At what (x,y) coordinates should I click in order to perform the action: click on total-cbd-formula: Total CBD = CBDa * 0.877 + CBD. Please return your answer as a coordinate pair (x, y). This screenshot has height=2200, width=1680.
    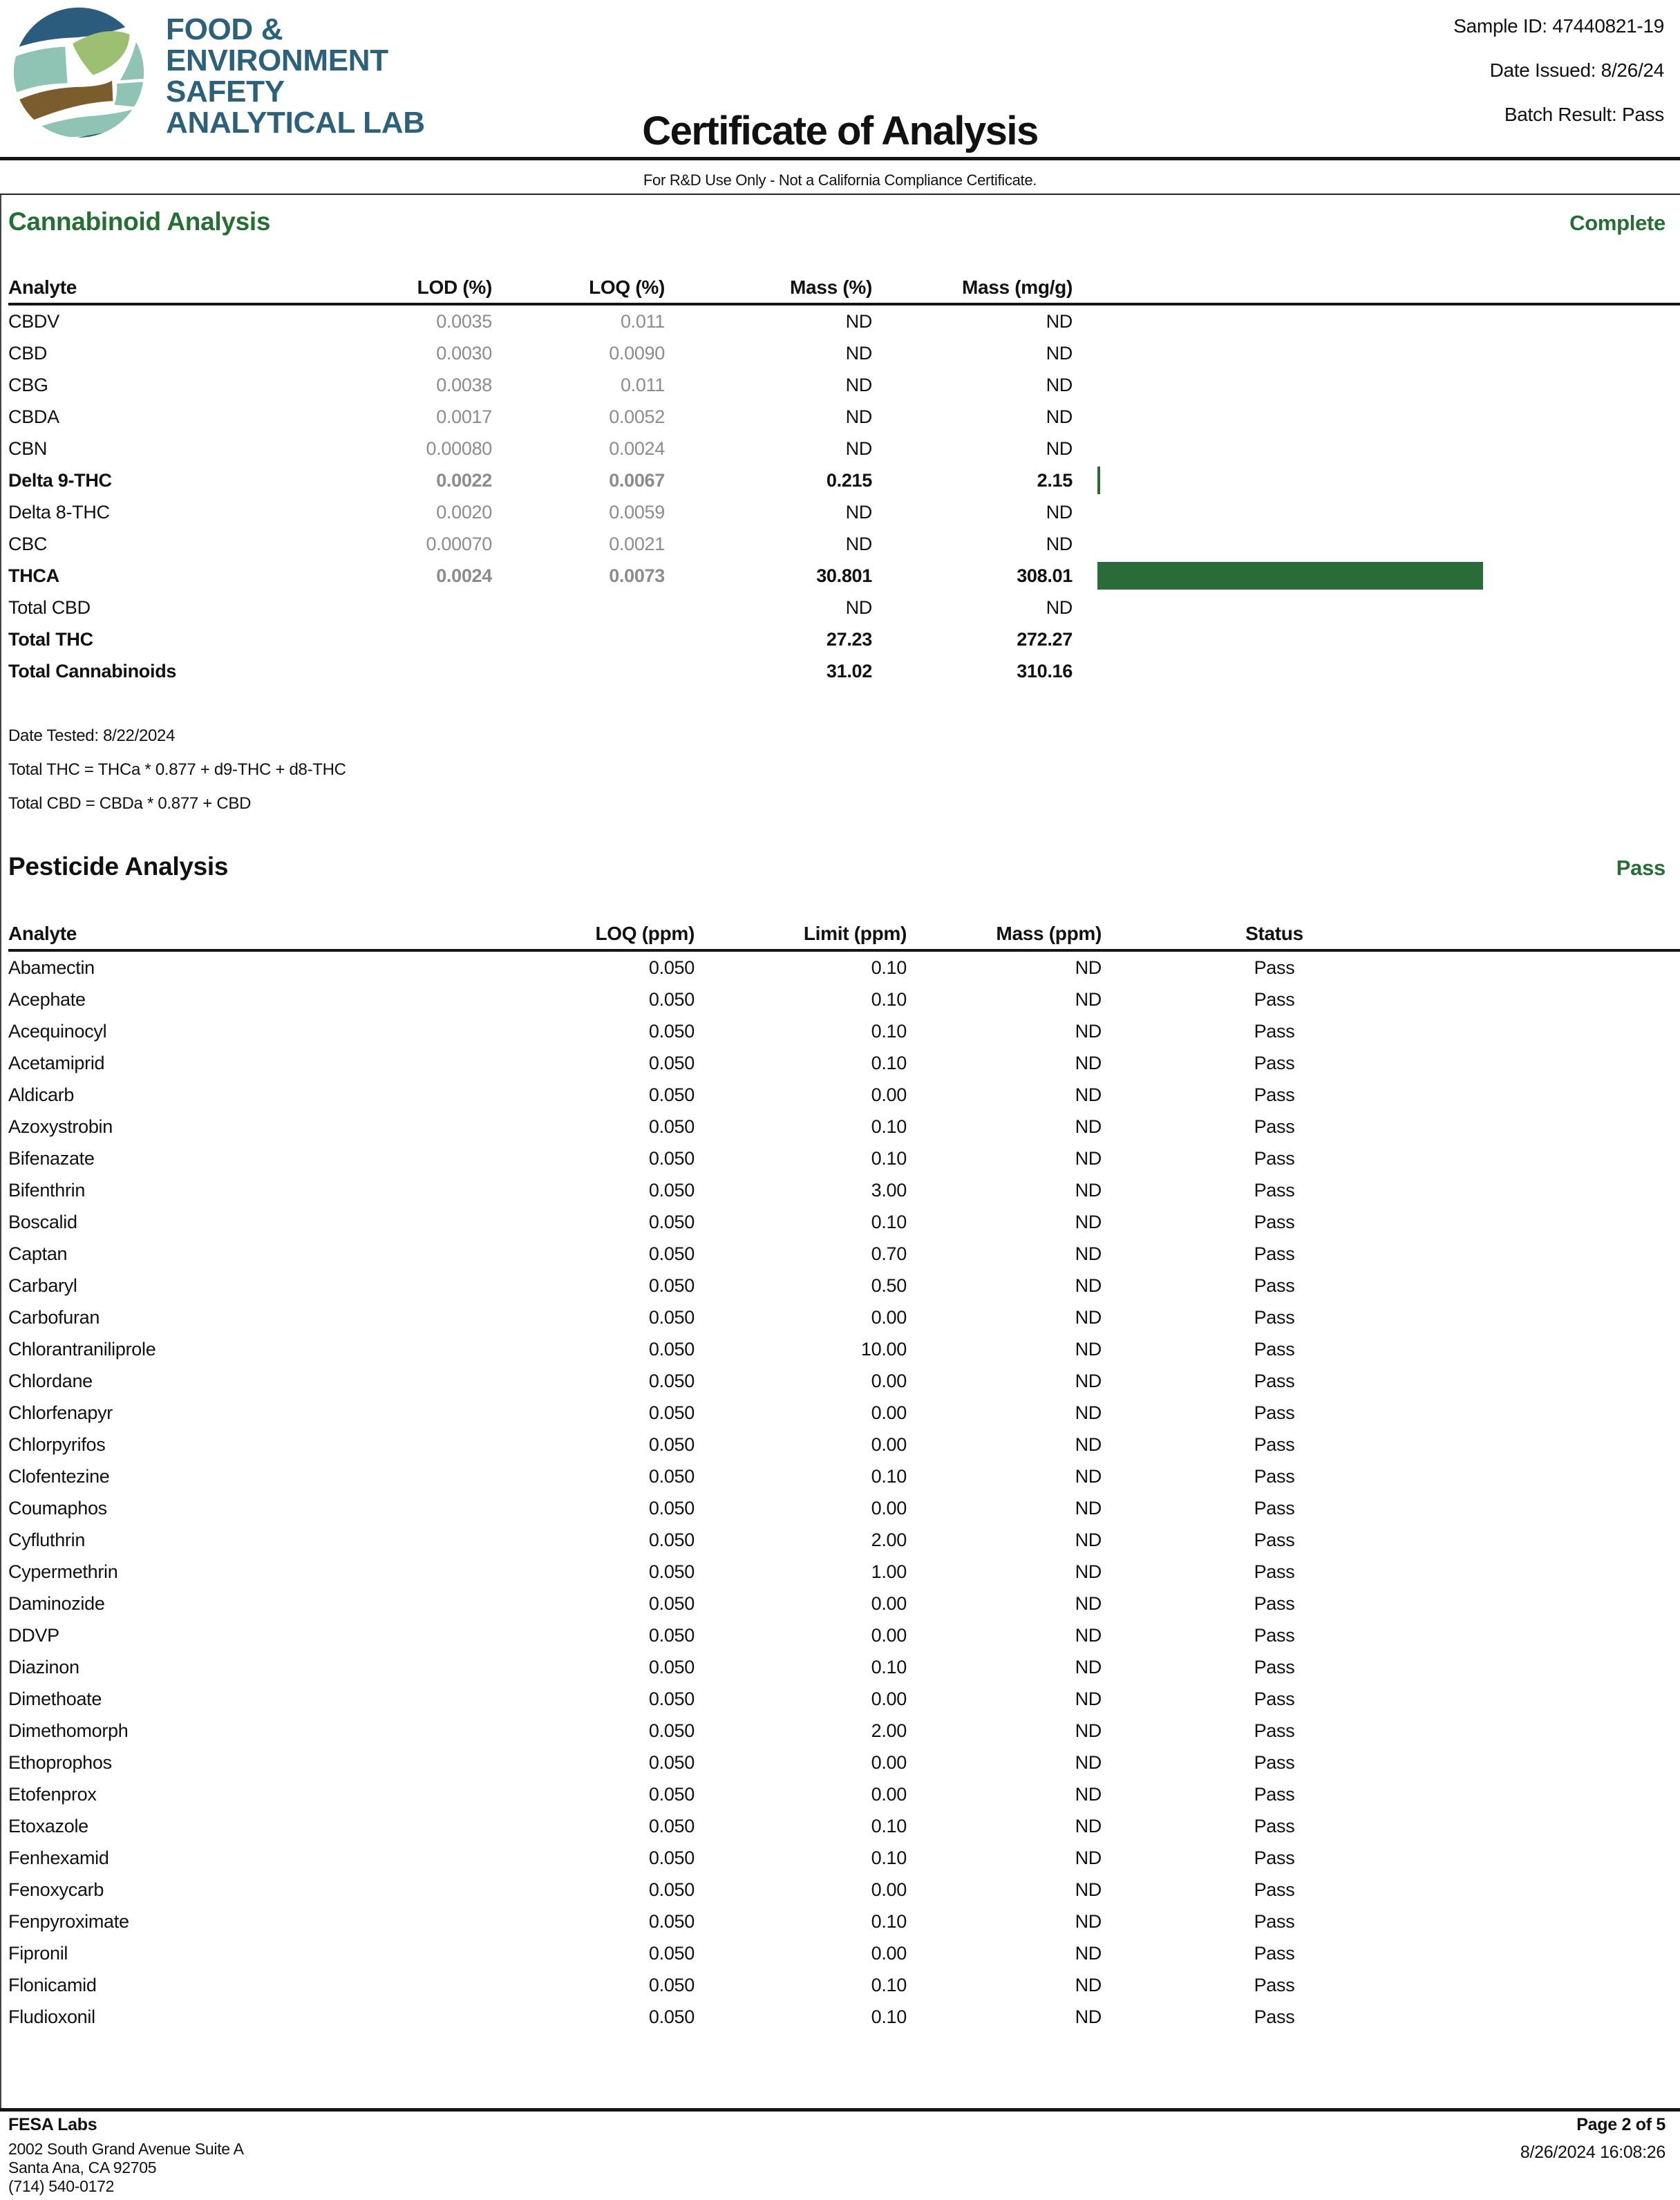
    Looking at the image, I should click on (130, 803).